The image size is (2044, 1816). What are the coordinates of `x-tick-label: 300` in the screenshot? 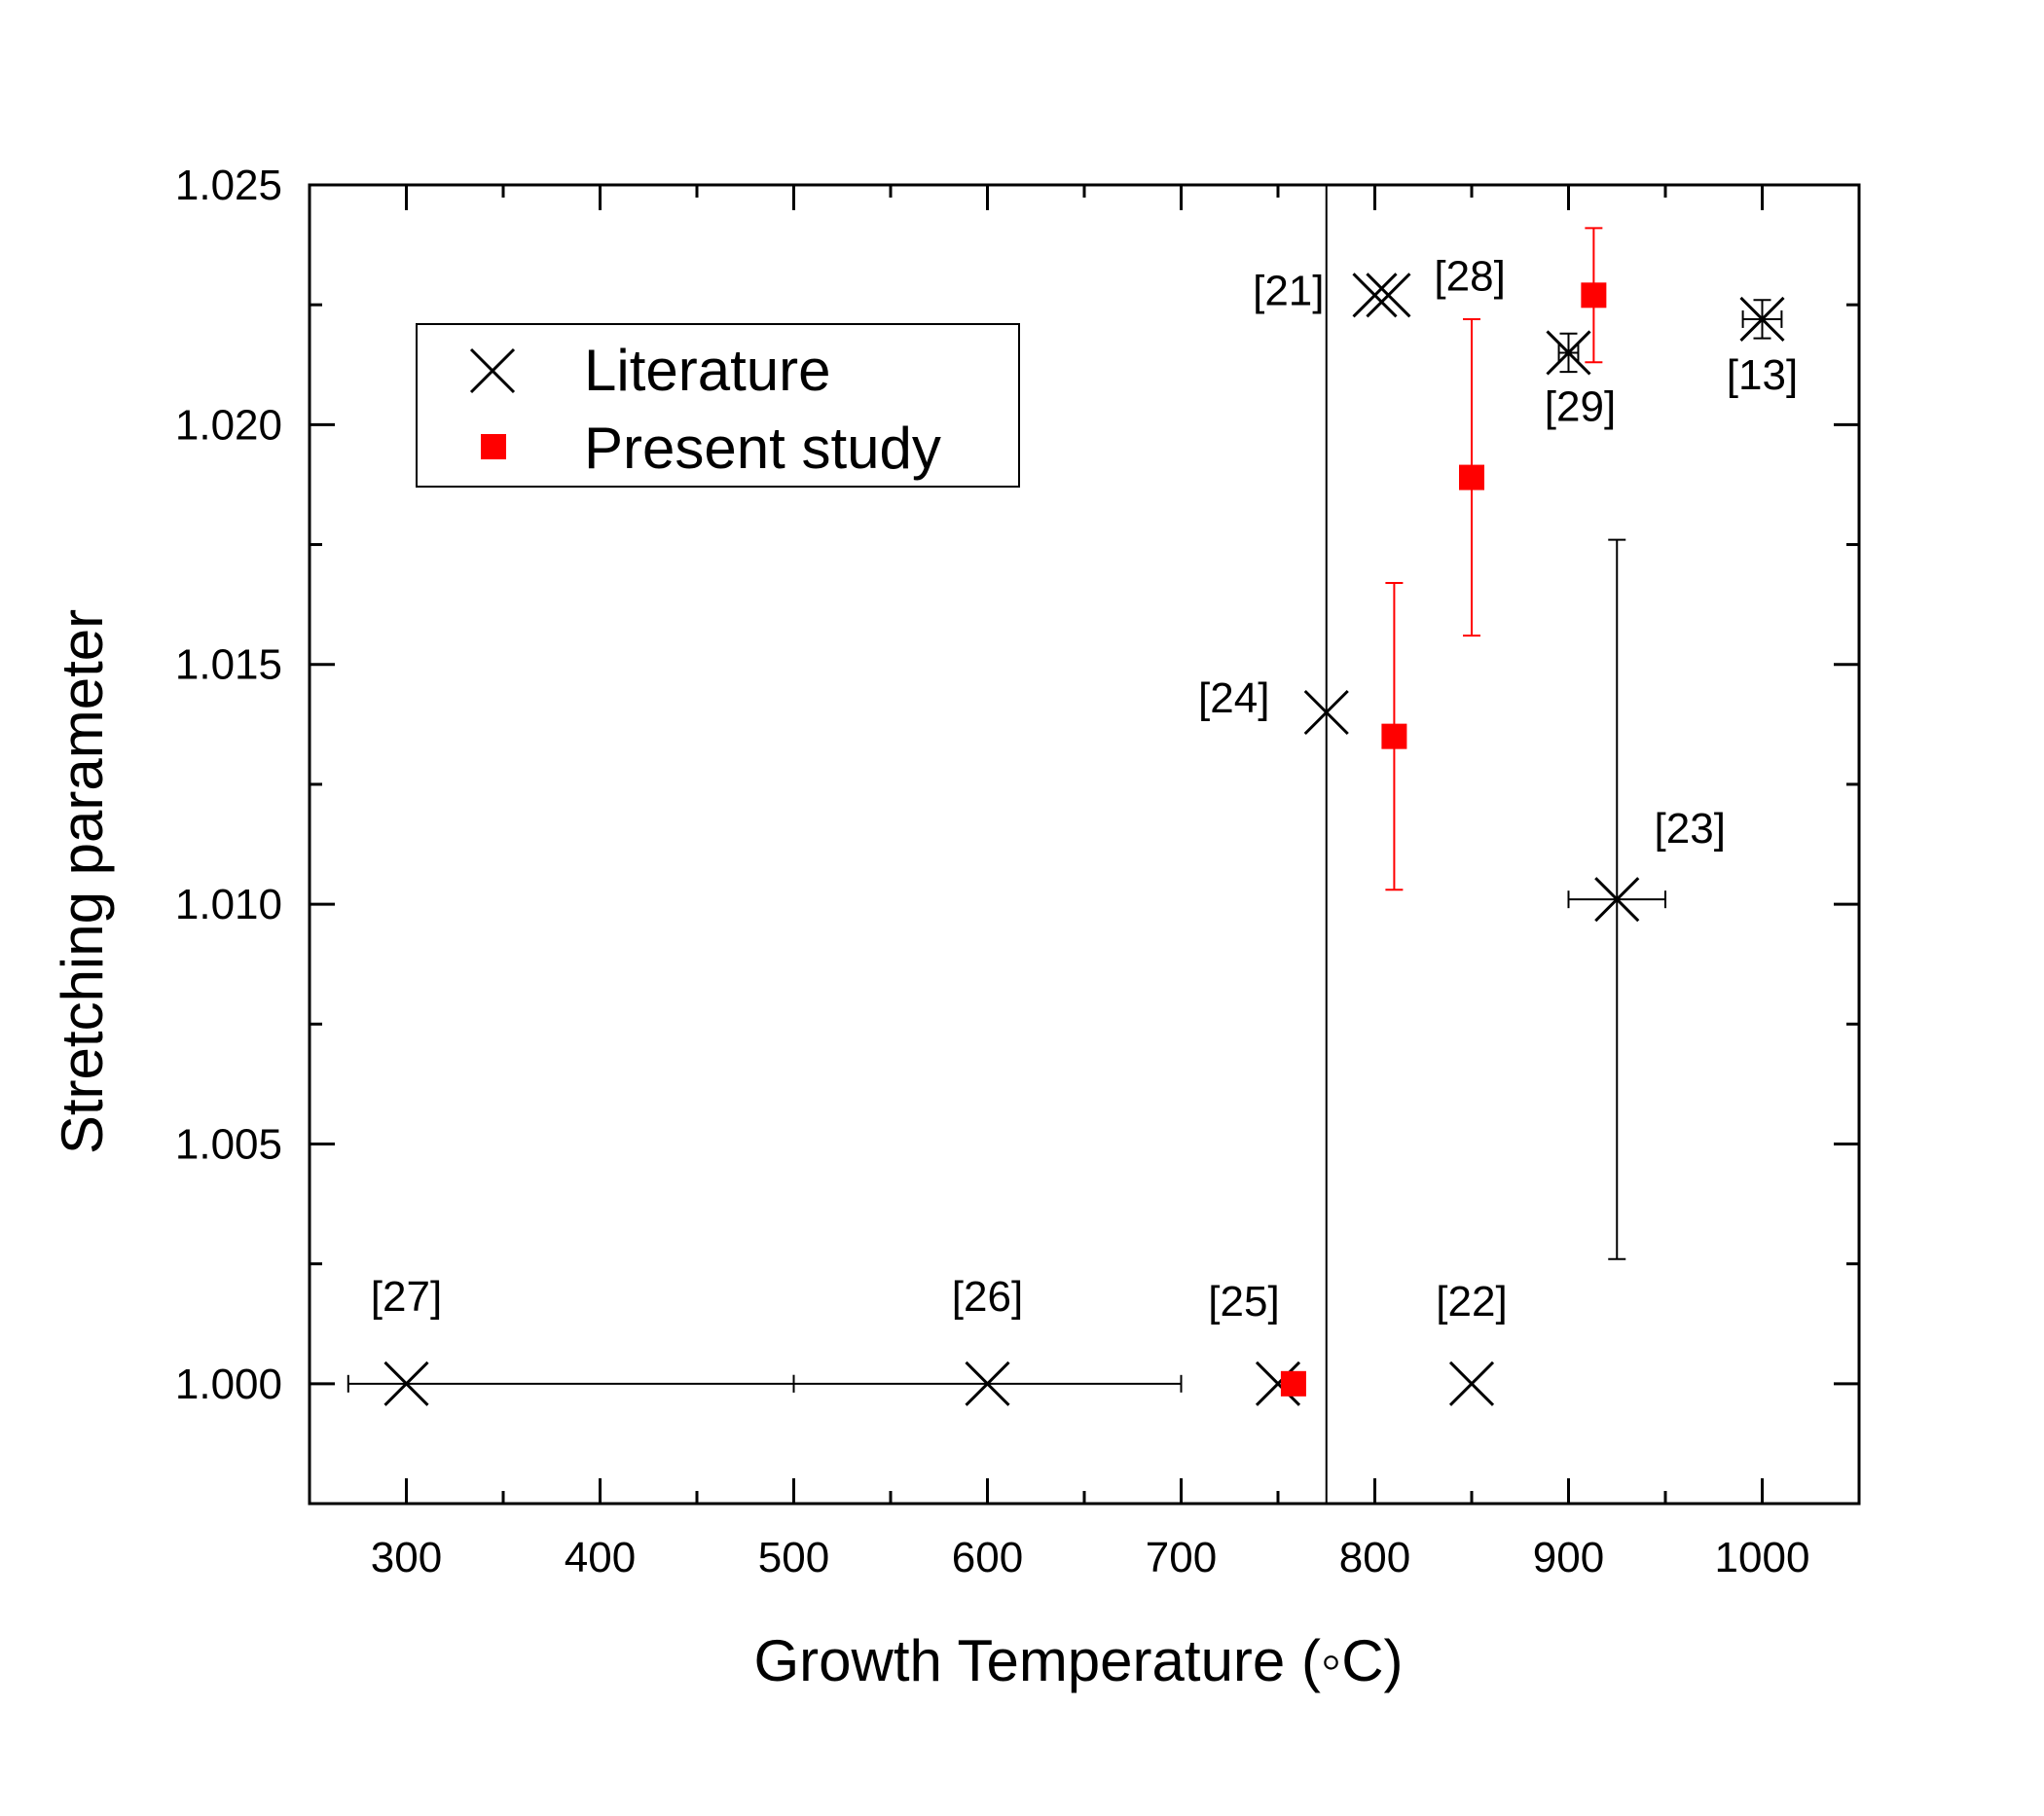 It's located at (407, 1557).